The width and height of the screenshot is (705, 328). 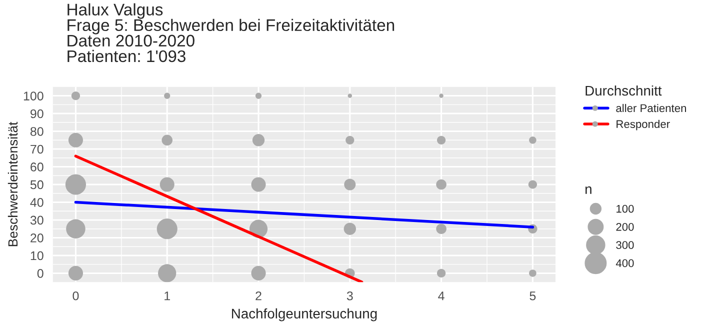 What do you see at coordinates (37, 238) in the screenshot?
I see `y-tick-label: 20` at bounding box center [37, 238].